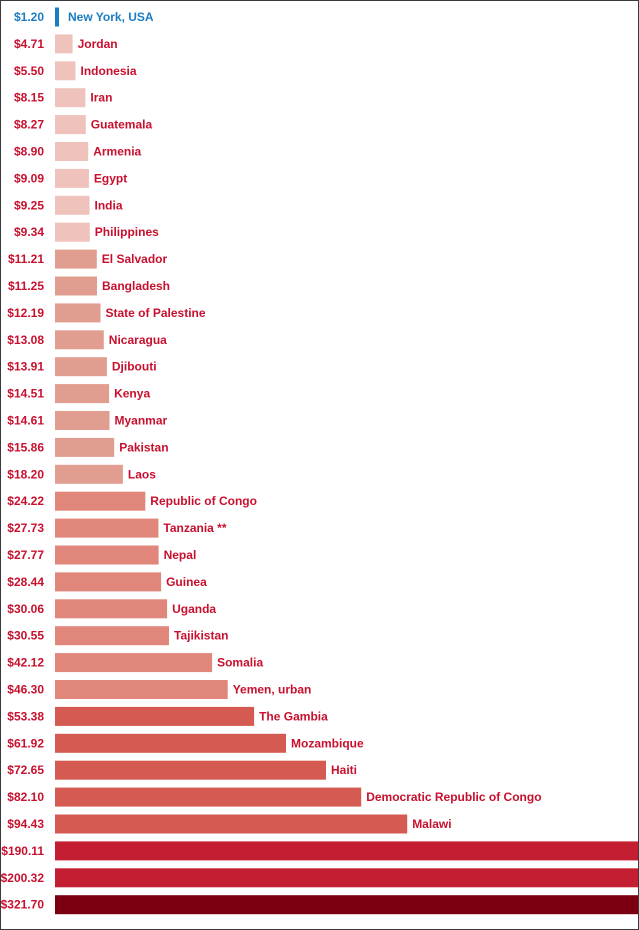 This screenshot has width=639, height=930. Describe the element at coordinates (29, 152) in the screenshot. I see `value-label: $8.90` at that location.